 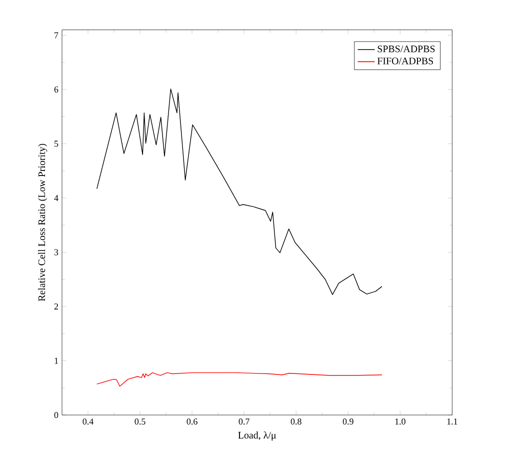 I want to click on y-tick-label: 6, so click(x=56, y=89).